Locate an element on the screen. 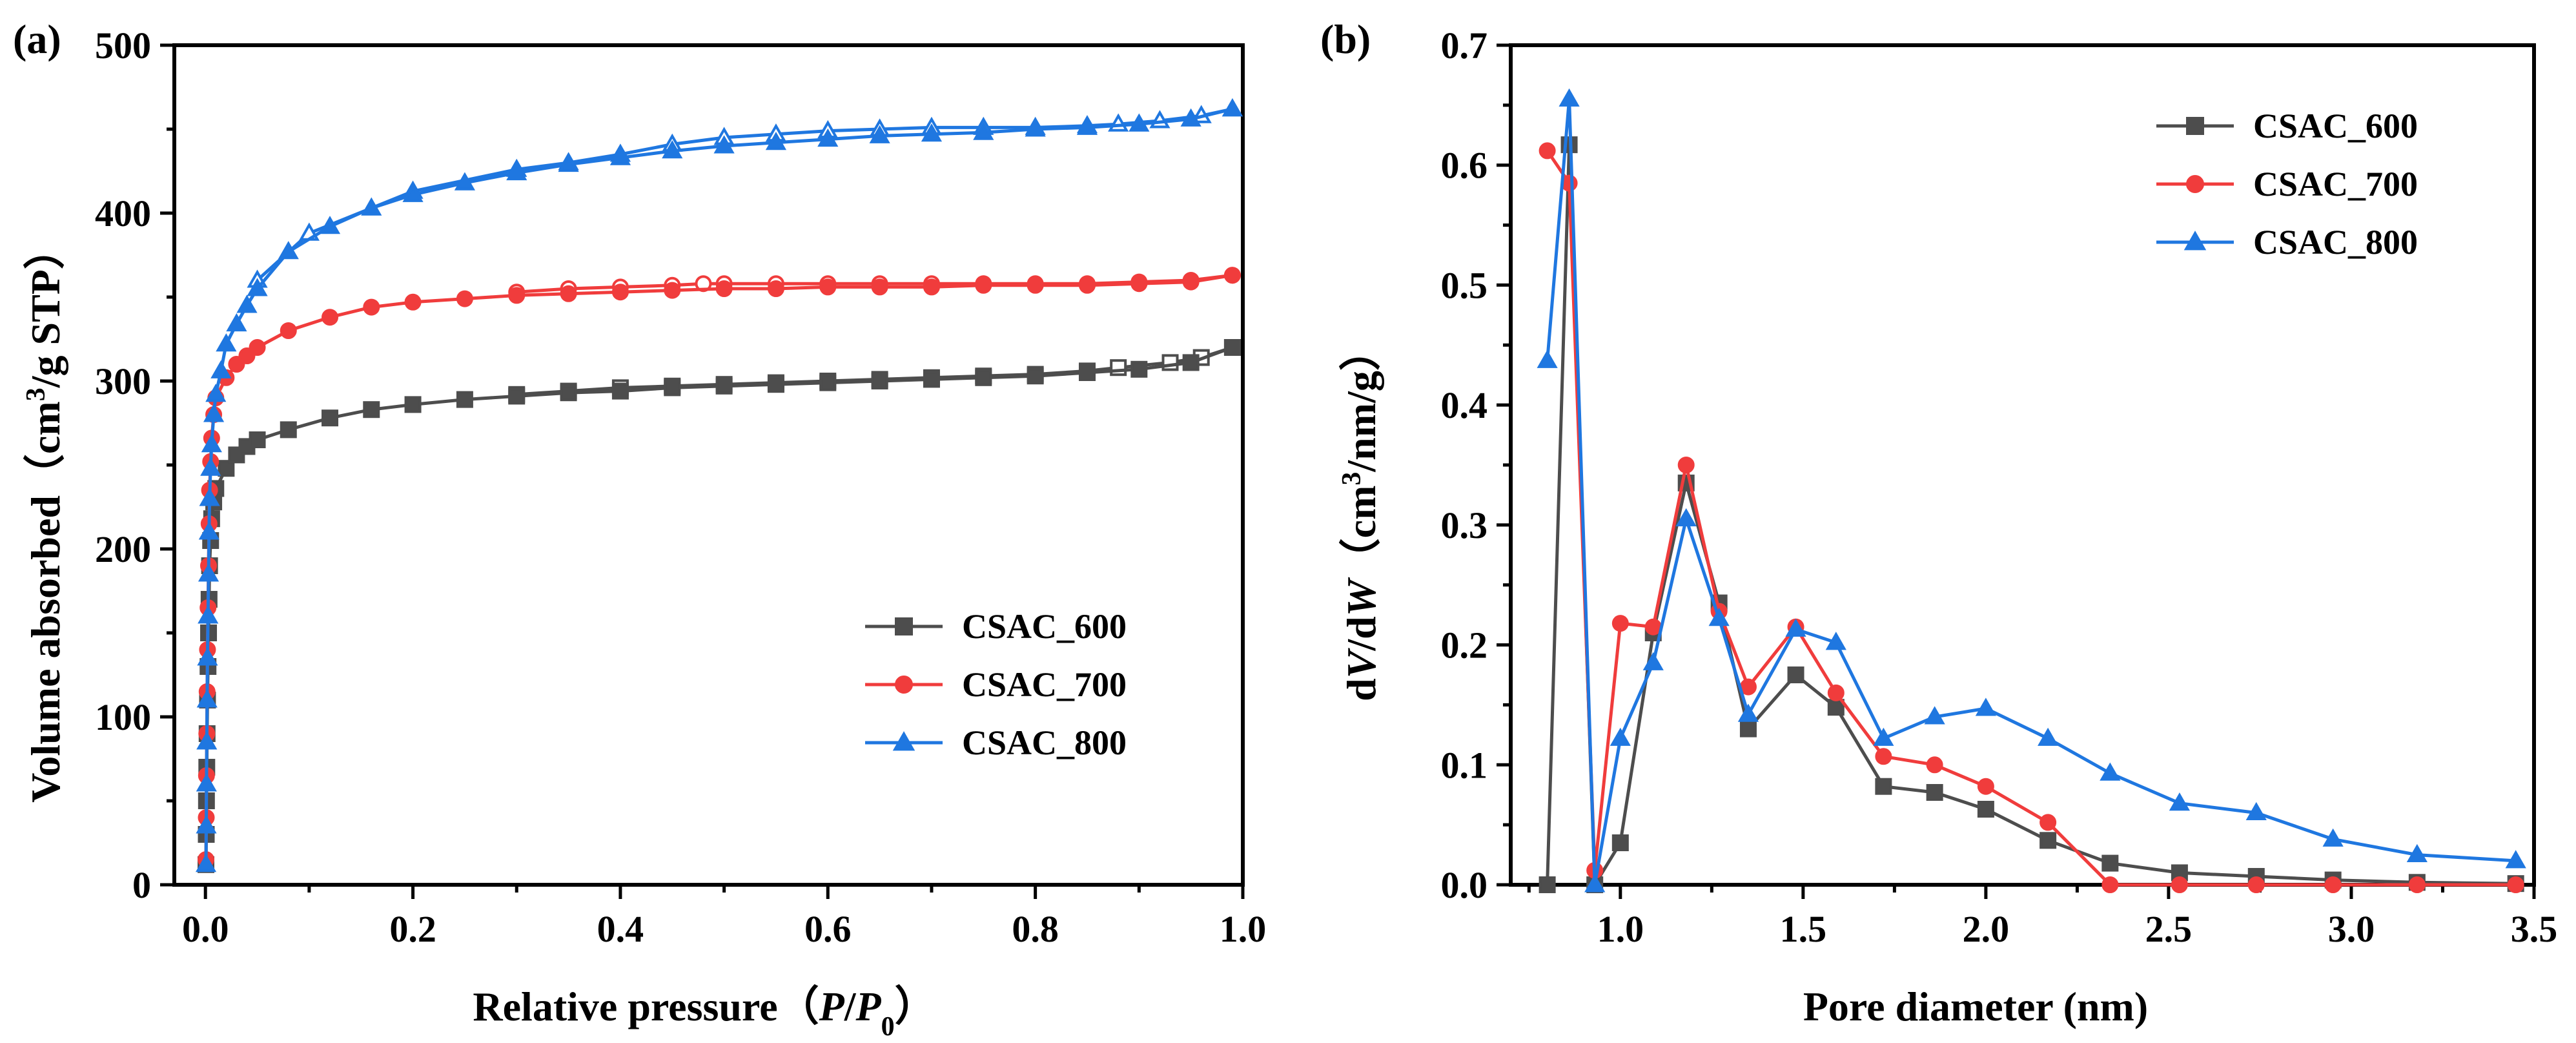 The width and height of the screenshot is (2576, 1043). y-tick-label: 500 is located at coordinates (123, 46).